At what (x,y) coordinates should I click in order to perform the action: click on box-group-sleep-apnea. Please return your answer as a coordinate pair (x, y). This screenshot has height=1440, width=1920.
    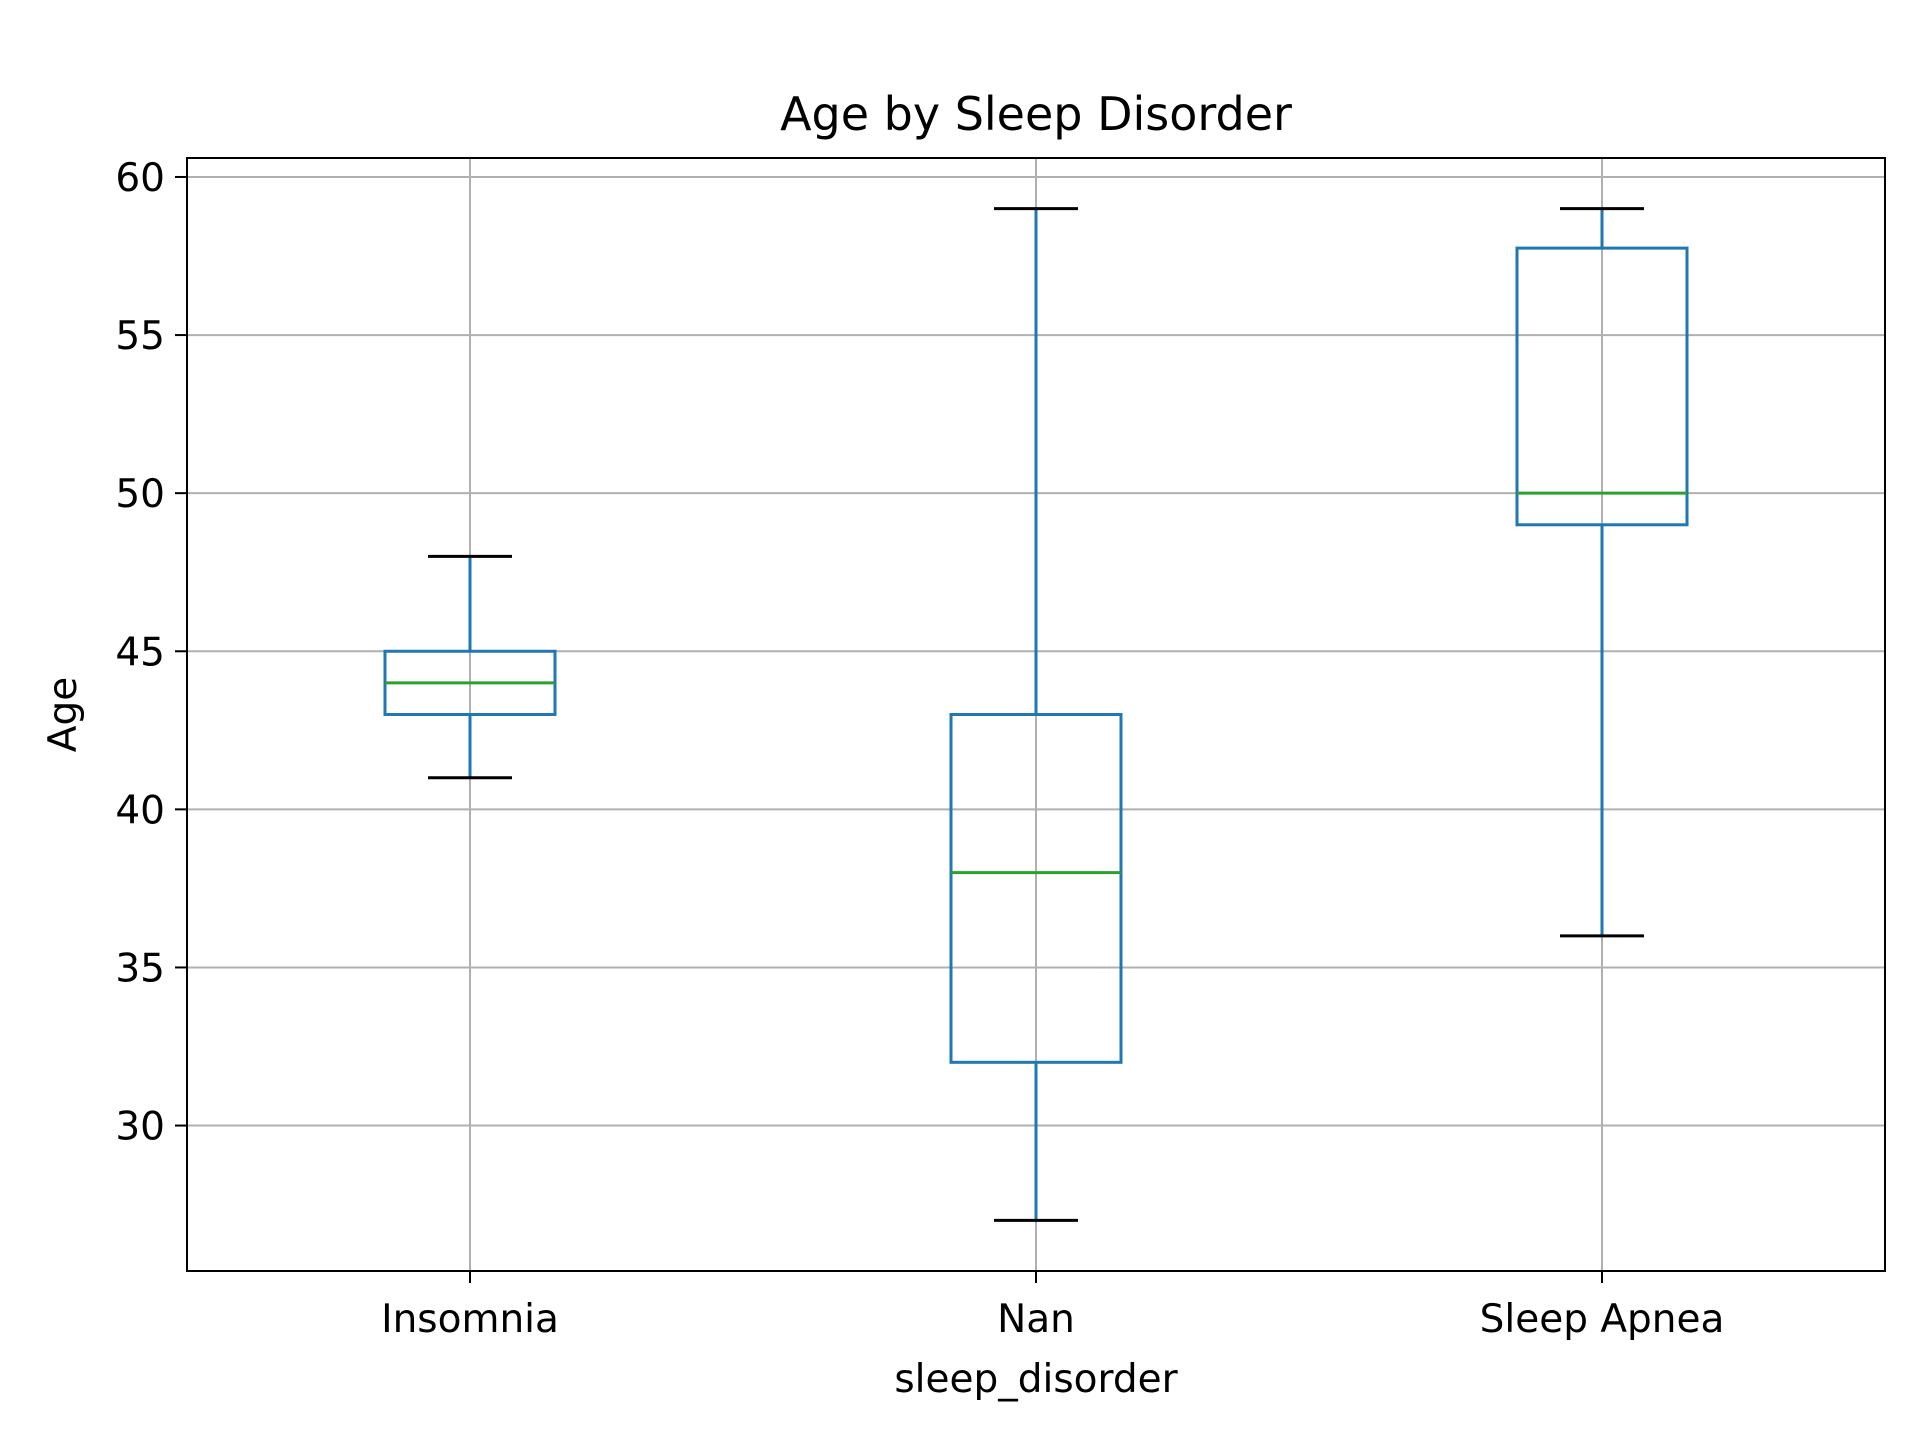
    Looking at the image, I should click on (1602, 572).